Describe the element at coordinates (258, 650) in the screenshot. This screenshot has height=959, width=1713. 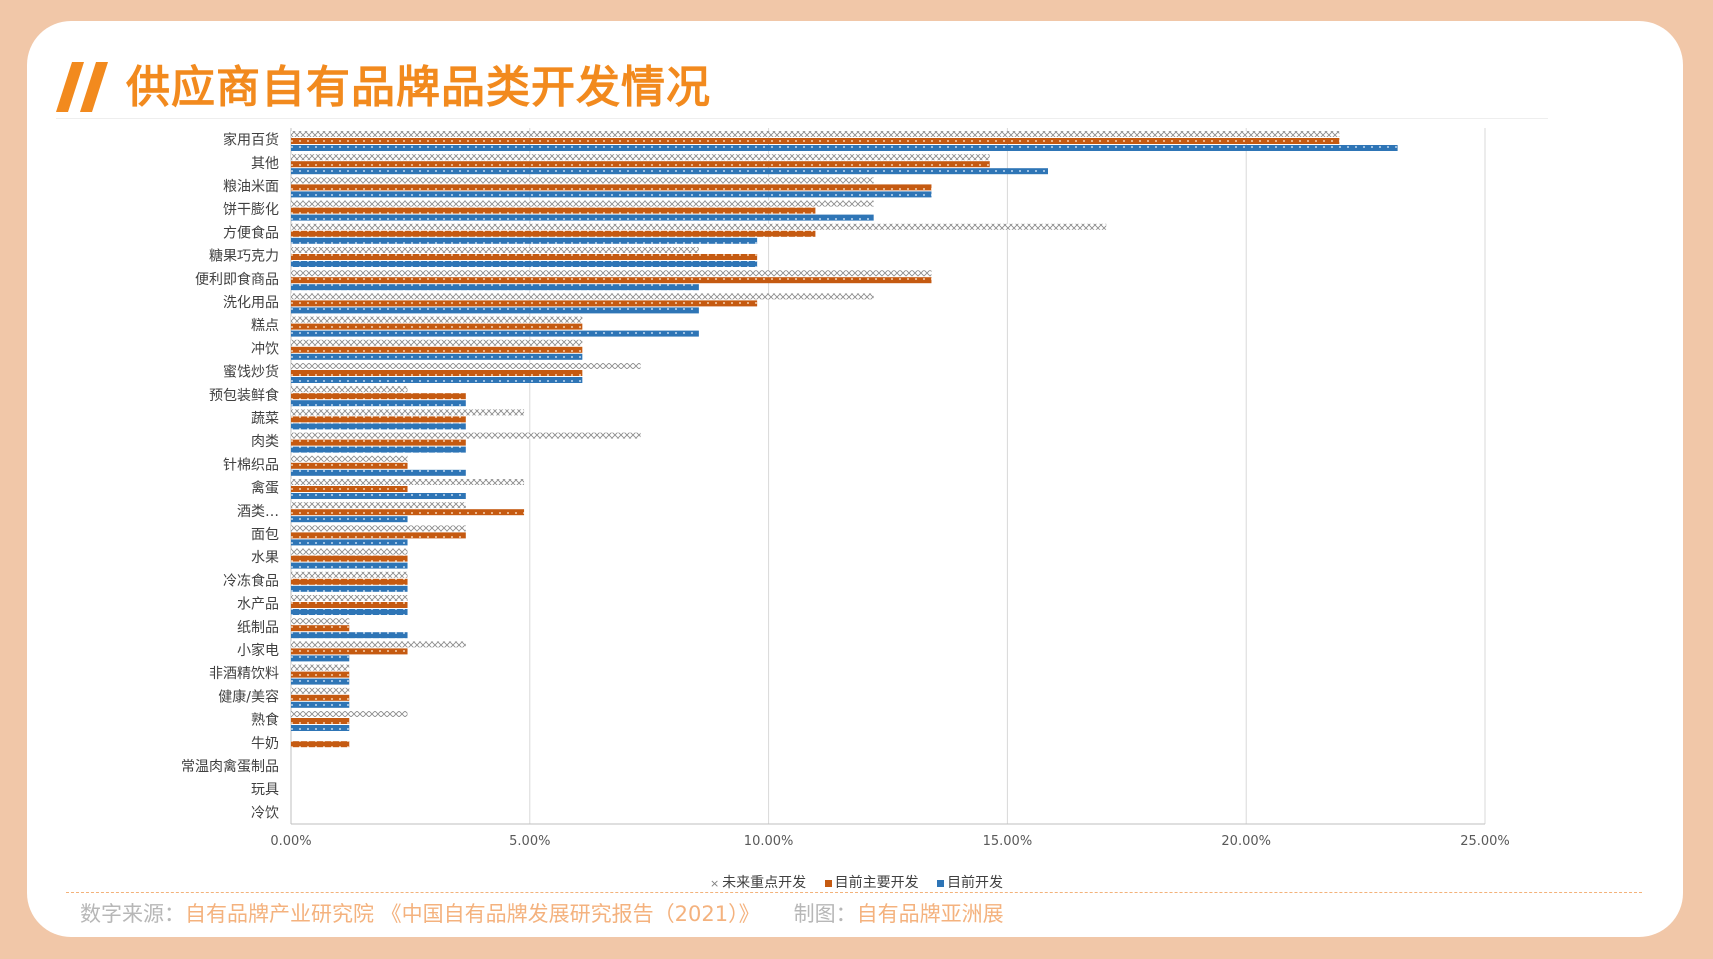
I see `category-label: 小家电` at that location.